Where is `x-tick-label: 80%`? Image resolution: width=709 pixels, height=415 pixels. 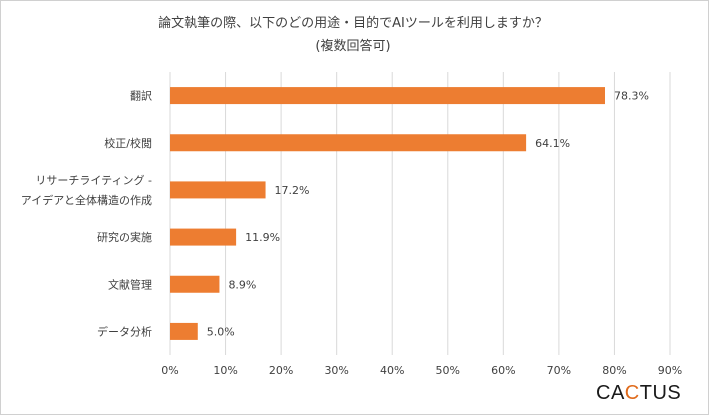
x-tick-label: 80% is located at coordinates (614, 370).